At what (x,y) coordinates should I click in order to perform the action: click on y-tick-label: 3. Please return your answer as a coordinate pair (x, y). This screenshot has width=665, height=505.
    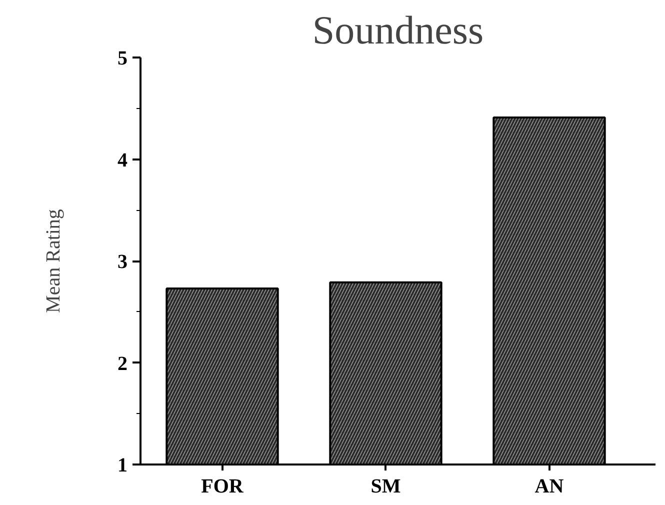
    Looking at the image, I should click on (123, 262).